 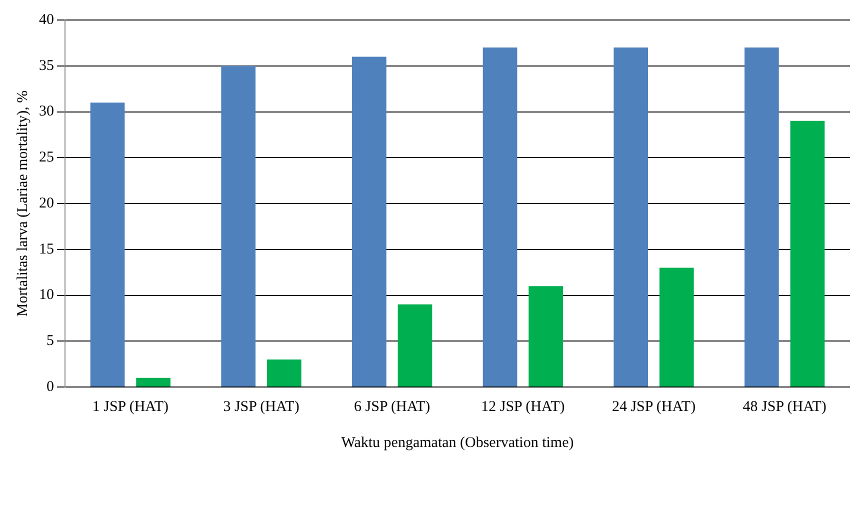 I want to click on y-tick-label: 10, so click(x=46, y=295).